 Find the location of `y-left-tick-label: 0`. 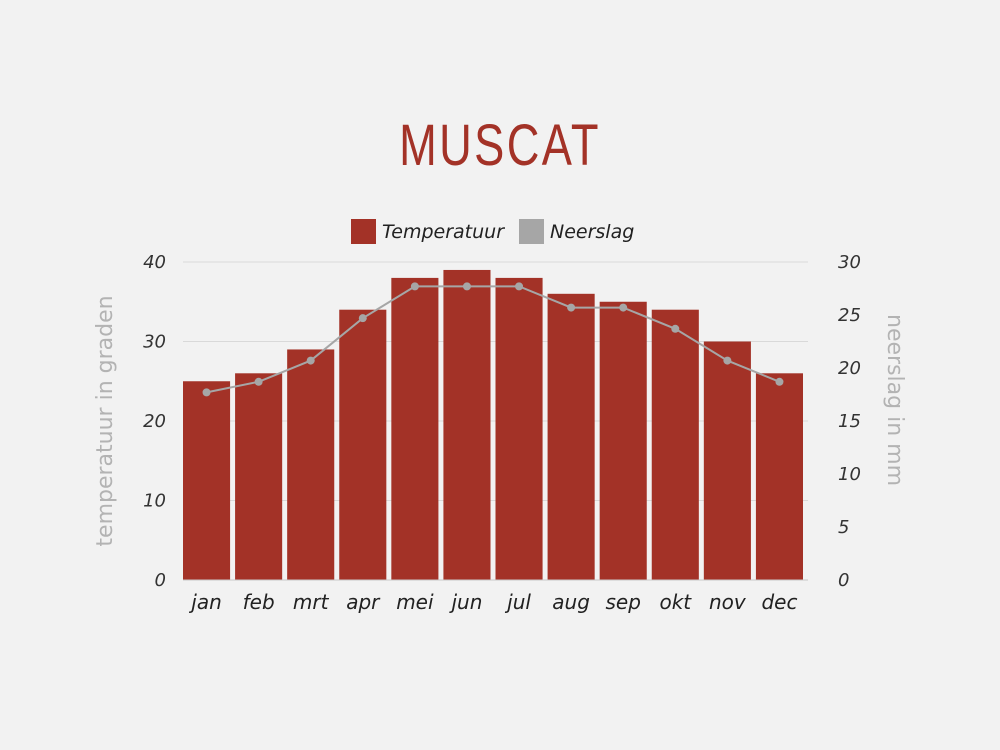

y-left-tick-label: 0 is located at coordinates (160, 580).